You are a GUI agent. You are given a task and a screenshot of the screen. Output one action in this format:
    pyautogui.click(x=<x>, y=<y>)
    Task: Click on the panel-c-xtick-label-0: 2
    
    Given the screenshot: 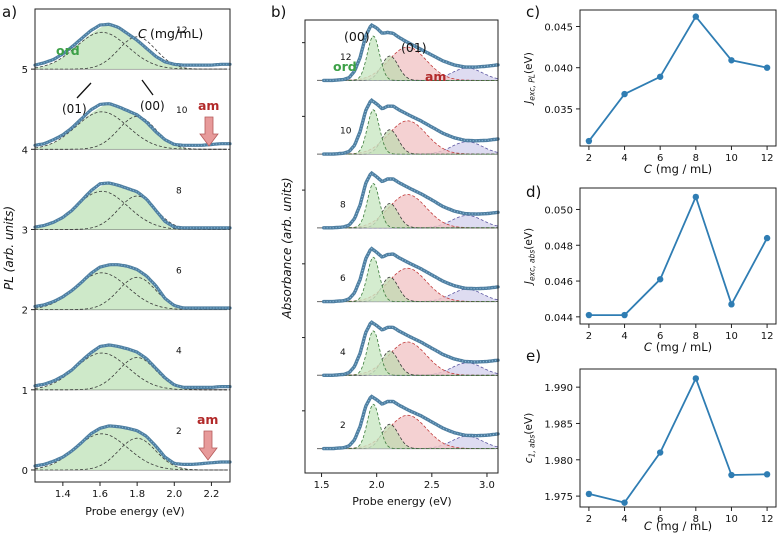 What is the action you would take?
    pyautogui.click(x=589, y=158)
    